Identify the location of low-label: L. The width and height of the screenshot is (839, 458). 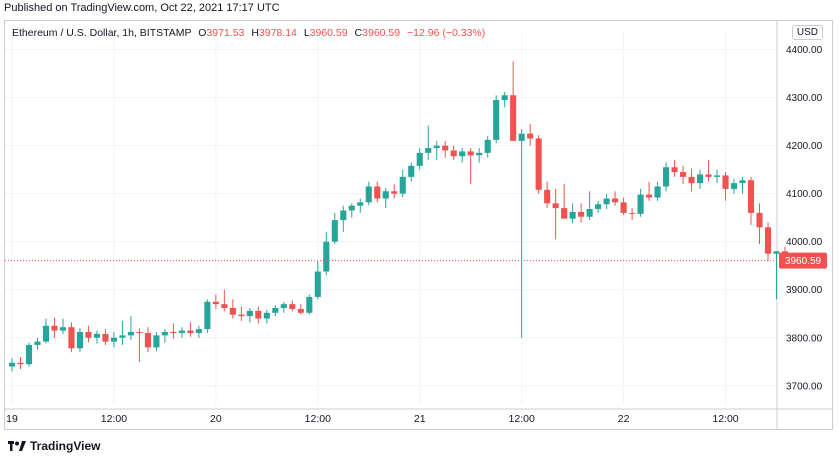
(306, 33).